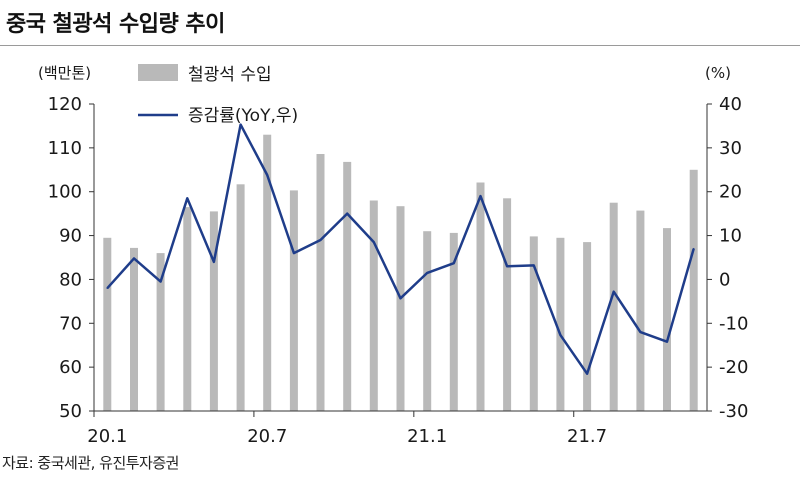 The image size is (800, 482). I want to click on left-tick-label: 120, so click(65, 104).